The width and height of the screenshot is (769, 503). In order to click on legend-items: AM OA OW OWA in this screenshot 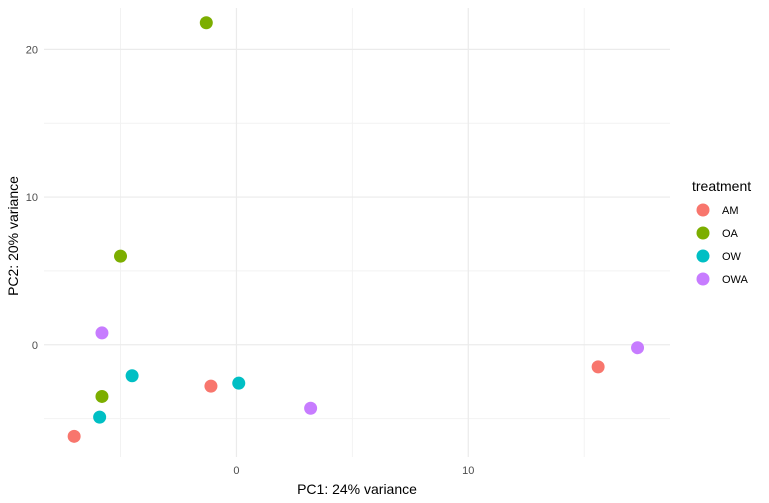, I will do `click(722, 244)`.